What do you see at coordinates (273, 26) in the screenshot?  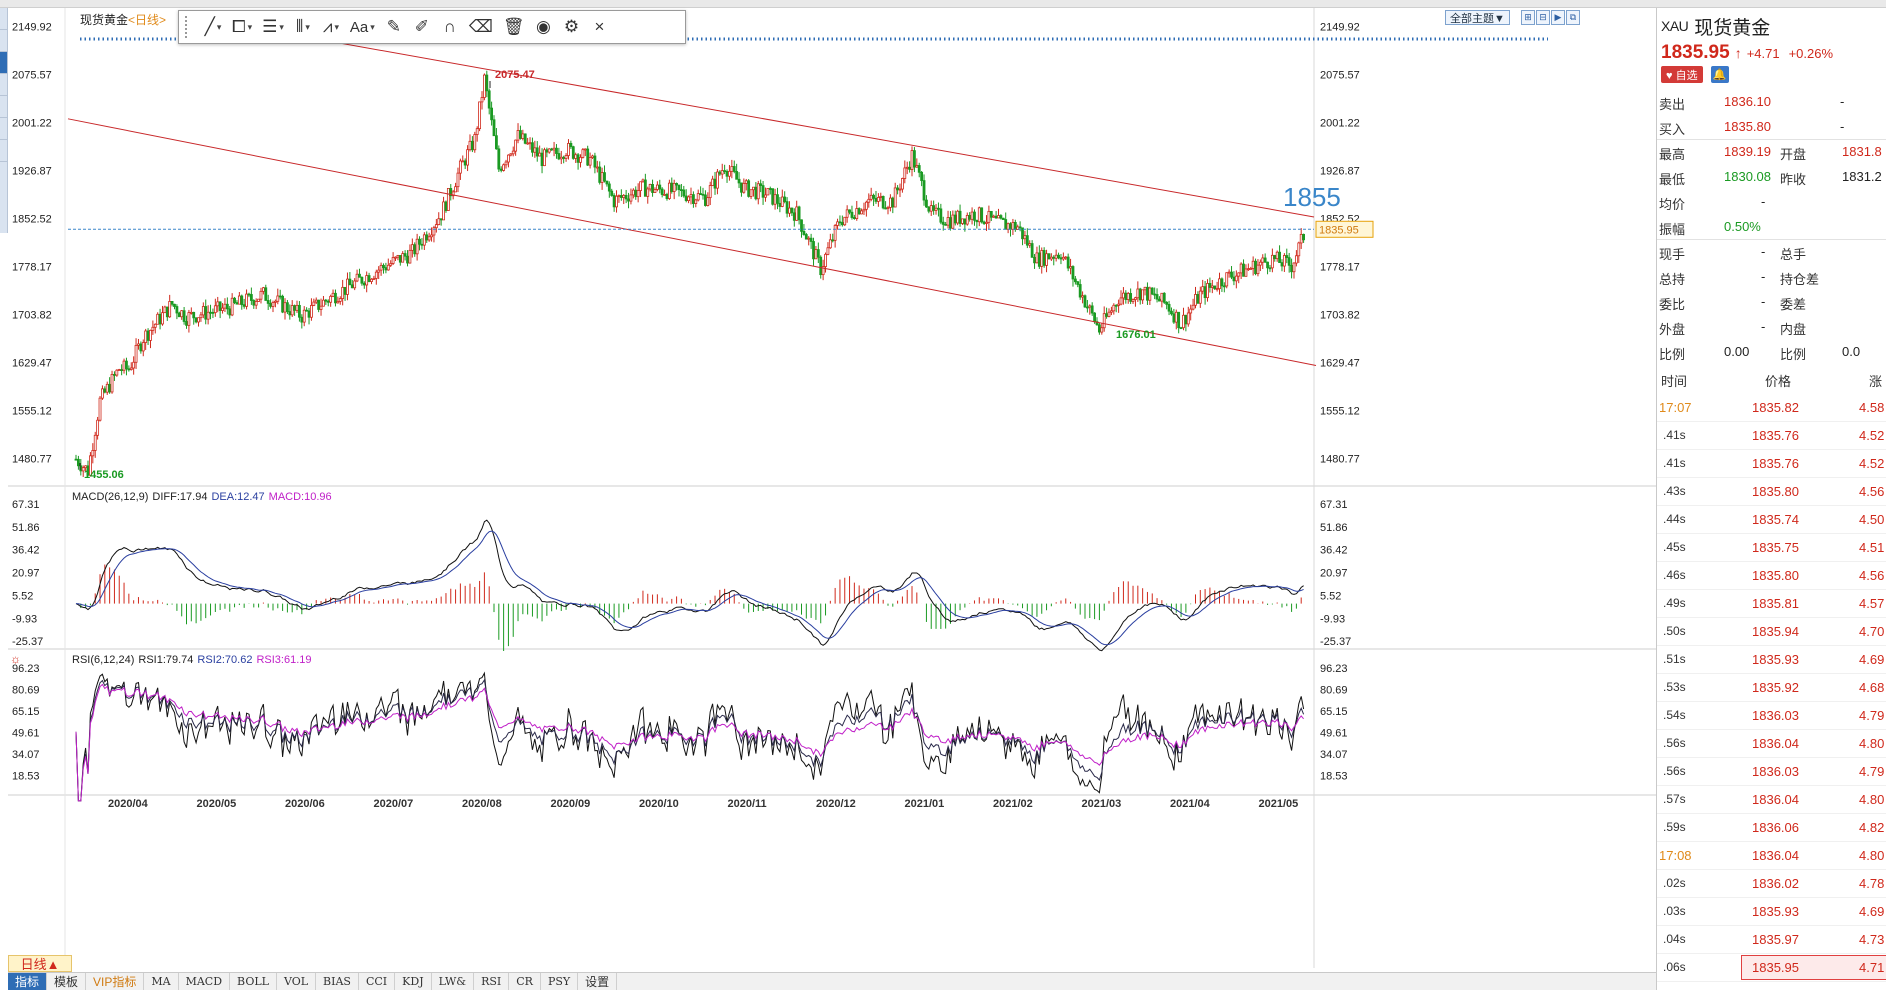 I see `fib-tool-button: ☰ ▾` at bounding box center [273, 26].